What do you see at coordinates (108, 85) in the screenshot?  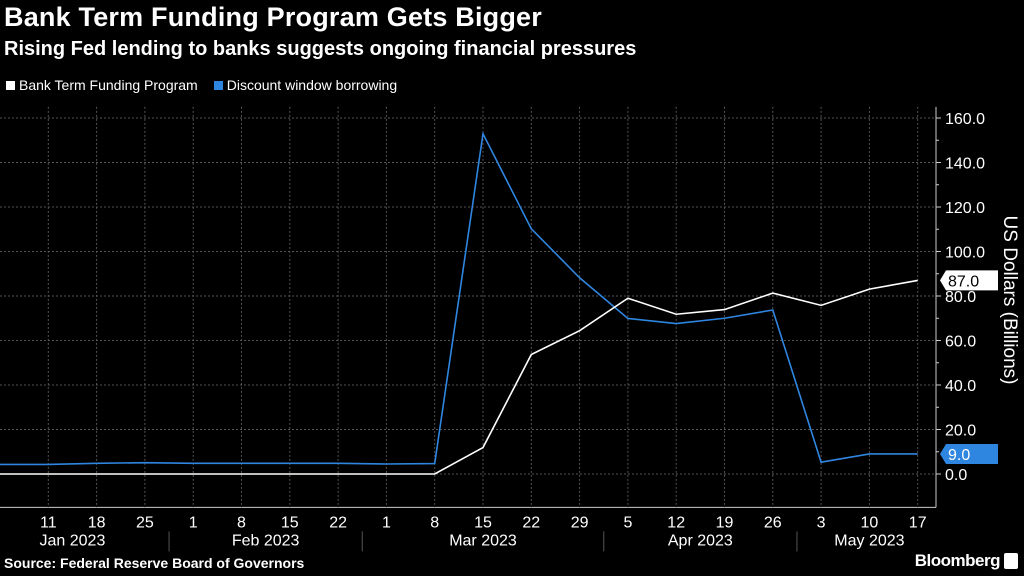 I see `legend-label: Bank Term Funding Program` at bounding box center [108, 85].